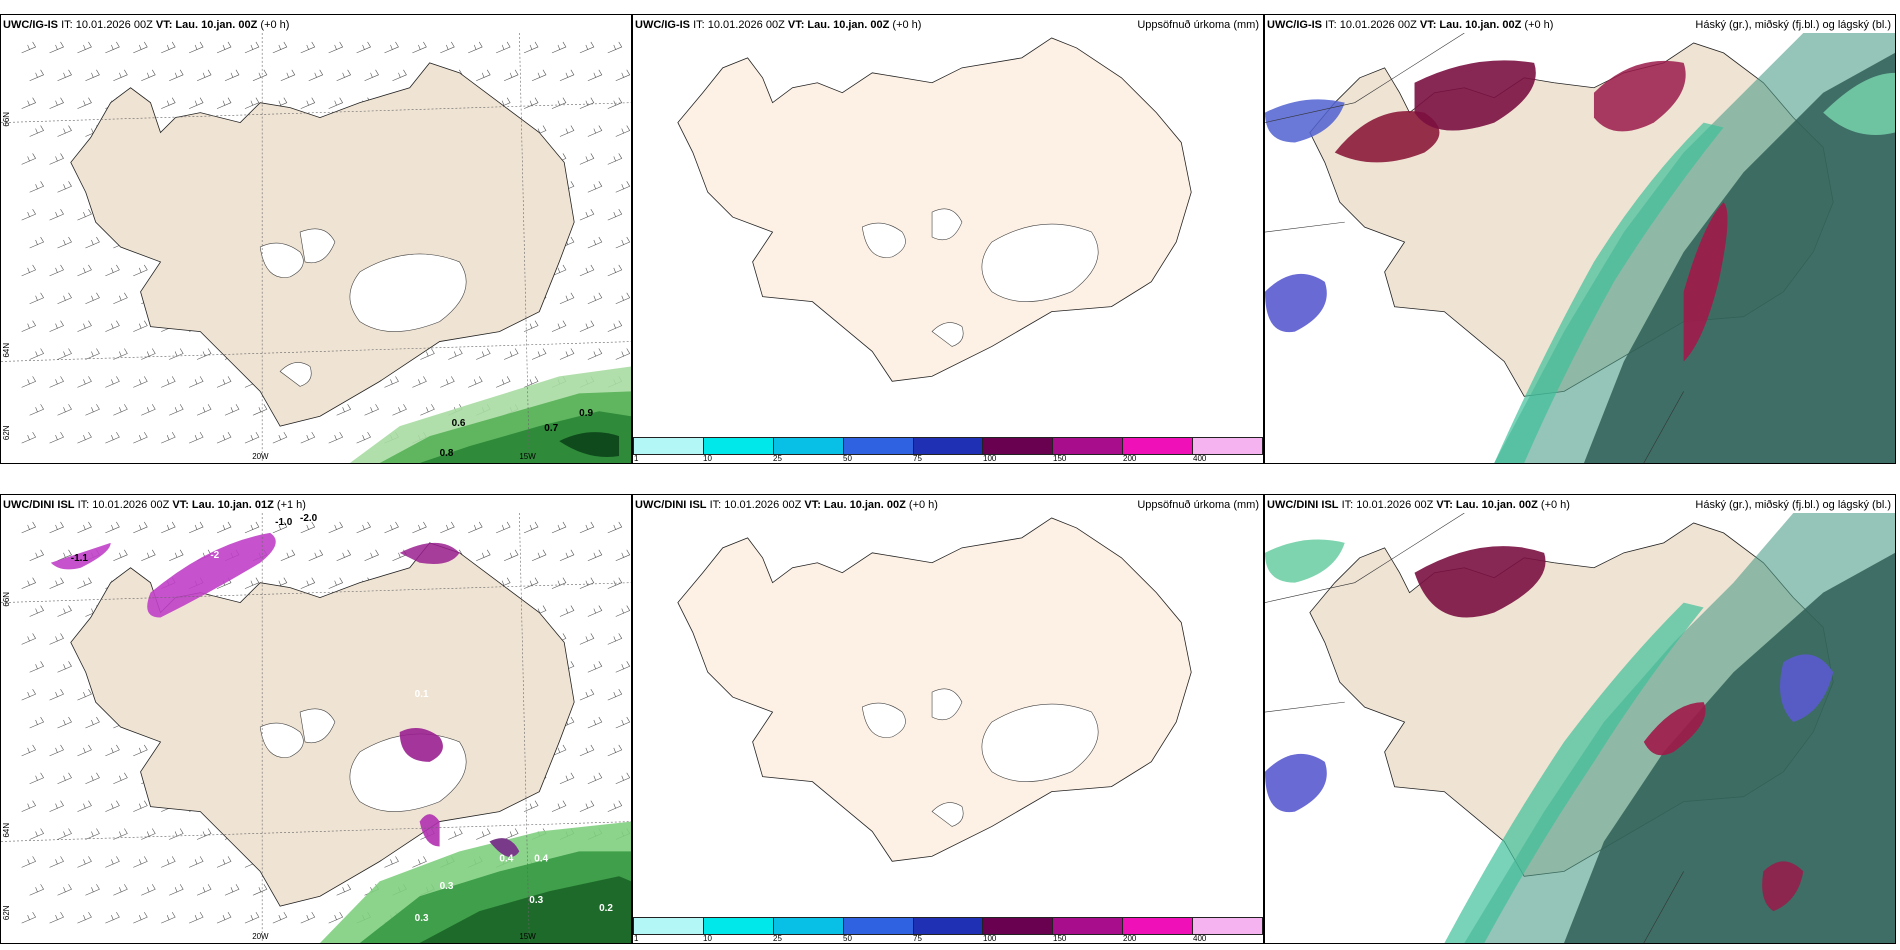 The height and width of the screenshot is (950, 1900). I want to click on lat-label: 64N, so click(6, 830).